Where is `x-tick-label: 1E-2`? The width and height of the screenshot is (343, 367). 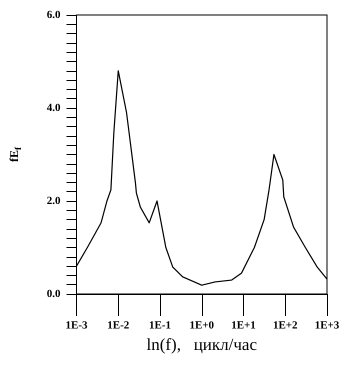 x-tick-label: 1E-2 is located at coordinates (118, 326).